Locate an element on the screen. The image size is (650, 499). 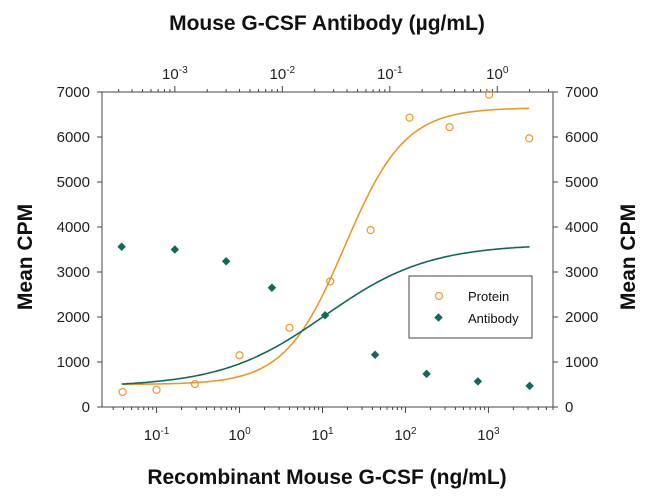
right-axis-title: Mean CPM is located at coordinates (628, 257).